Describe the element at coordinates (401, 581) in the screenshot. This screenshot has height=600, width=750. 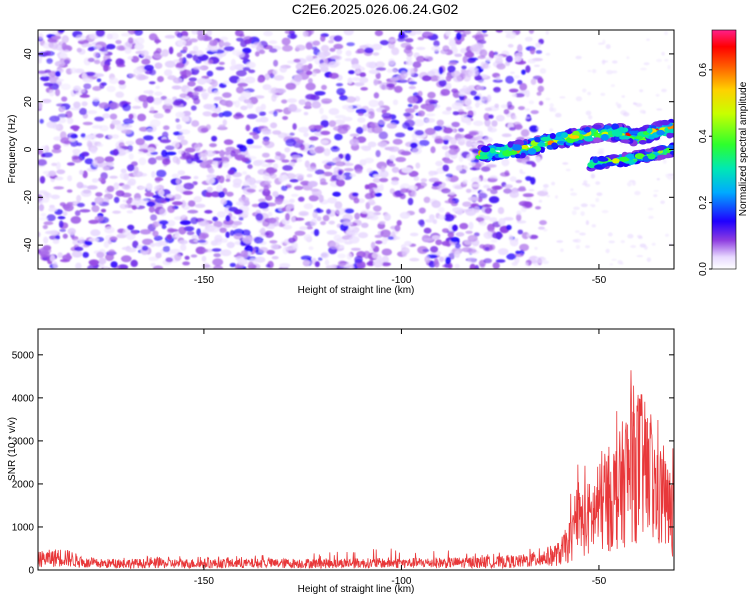
I see `snr-x-tick-label: -100` at that location.